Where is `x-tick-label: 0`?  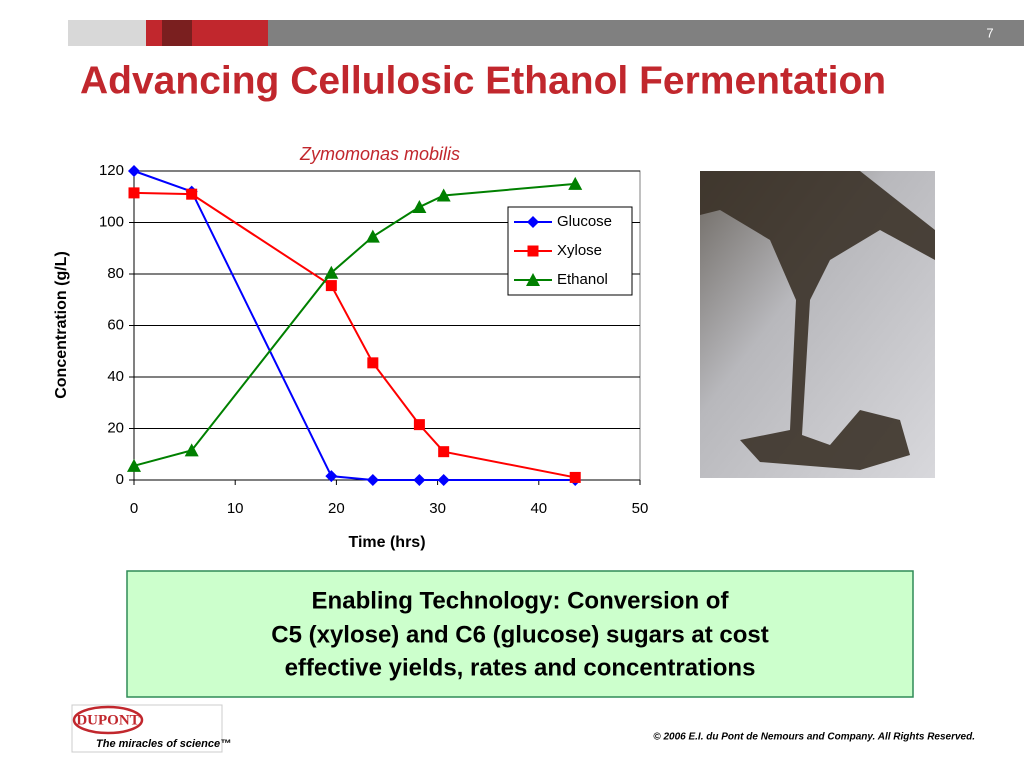 x-tick-label: 0 is located at coordinates (134, 508).